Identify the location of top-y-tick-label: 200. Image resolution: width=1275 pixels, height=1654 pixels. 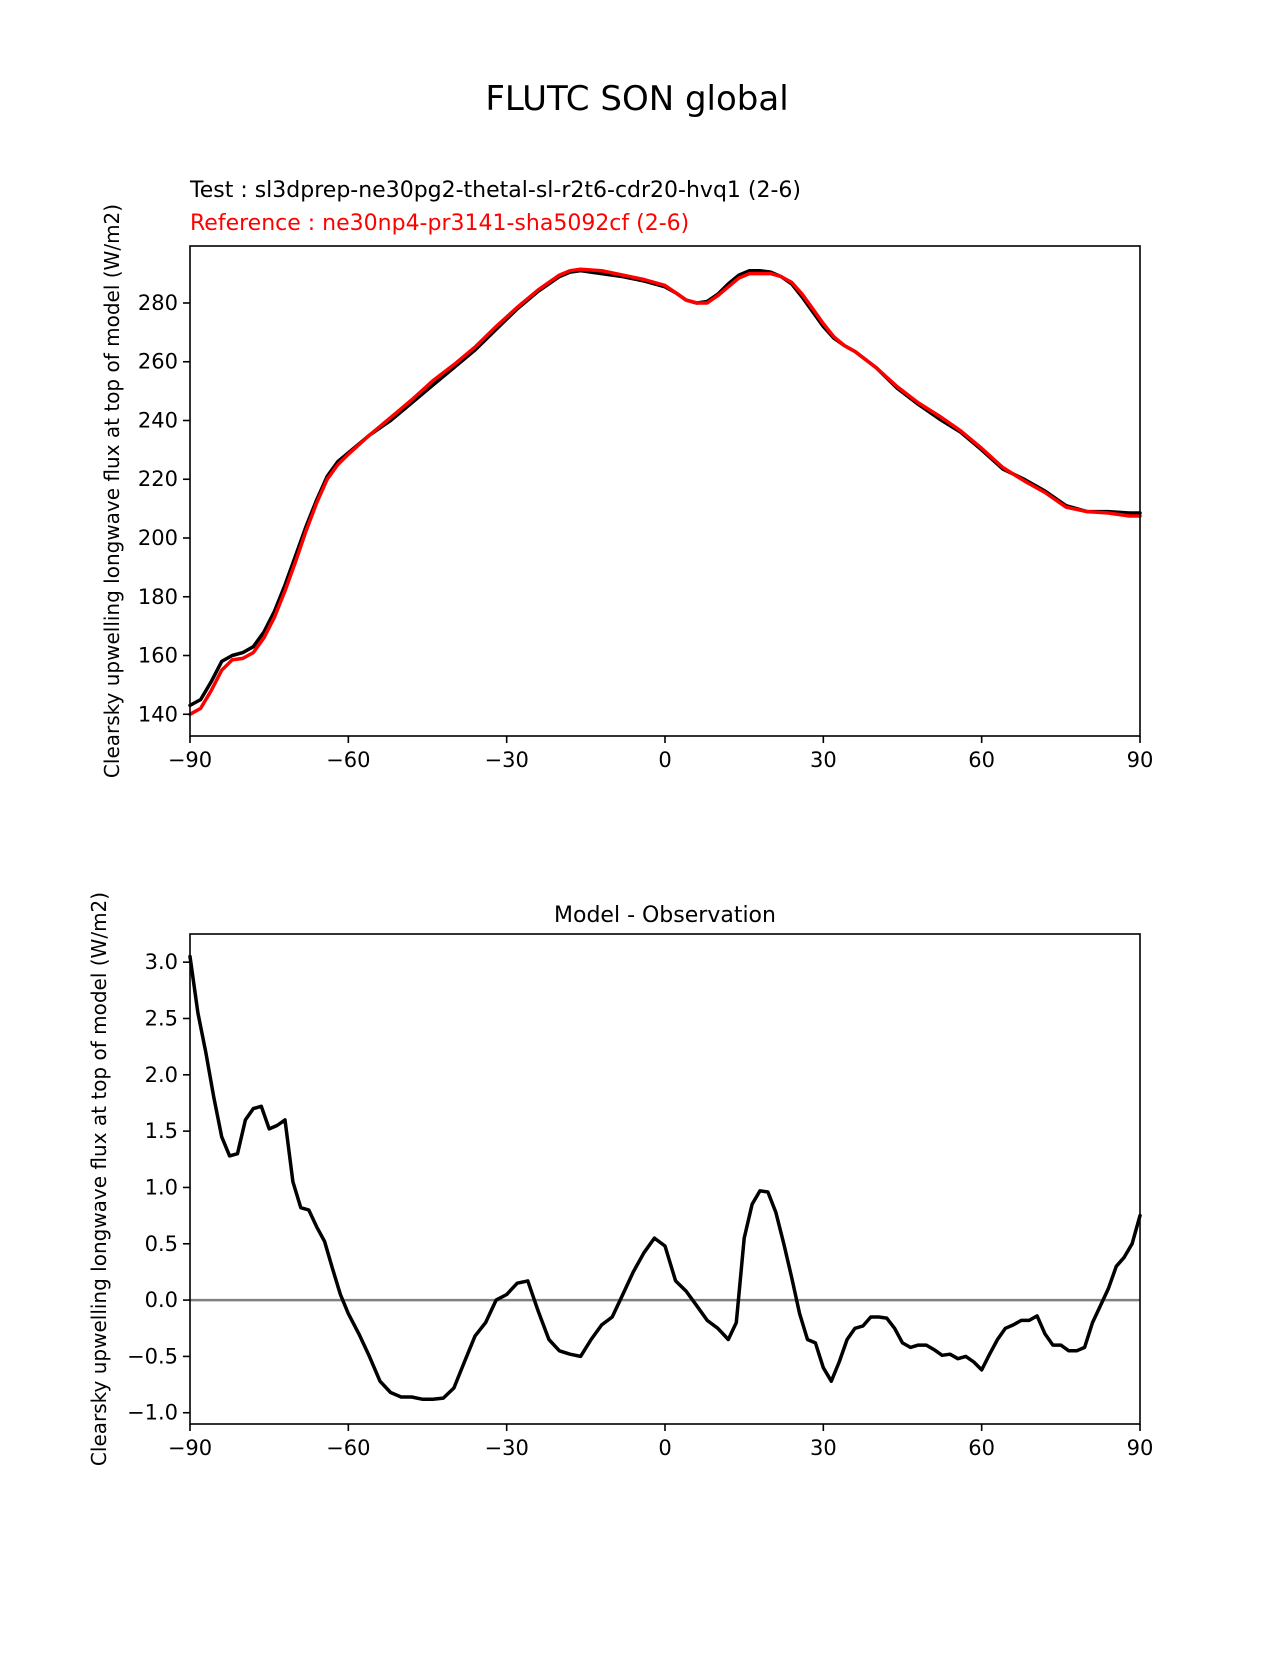
(158, 538).